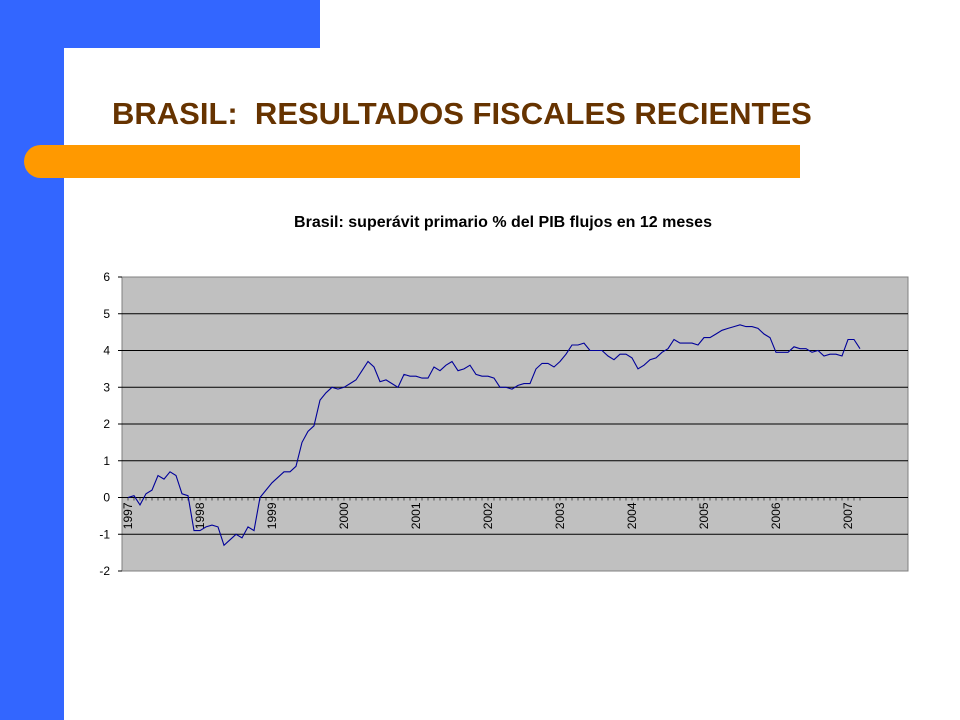 This screenshot has width=960, height=720. Describe the element at coordinates (462, 113) in the screenshot. I see `slide-title: BRASIL: RESULTADOS FISCALES RECIENTES` at that location.